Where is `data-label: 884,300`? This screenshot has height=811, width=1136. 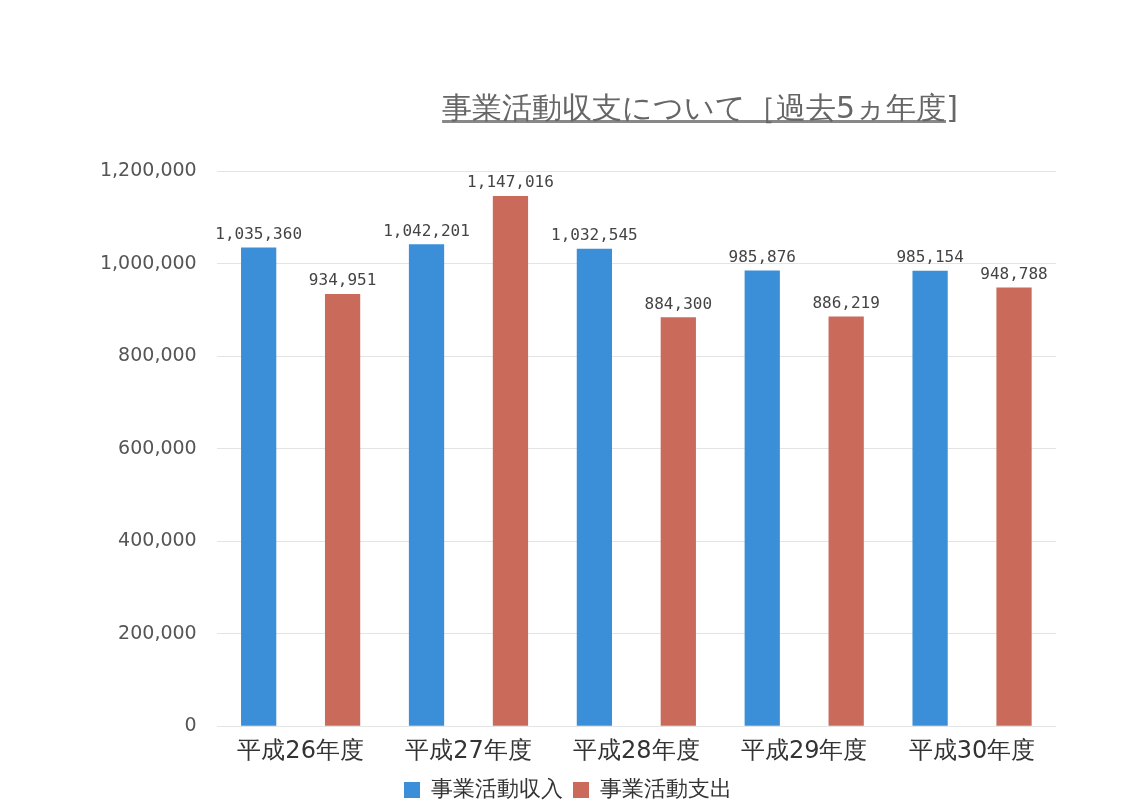 data-label: 884,300 is located at coordinates (678, 303).